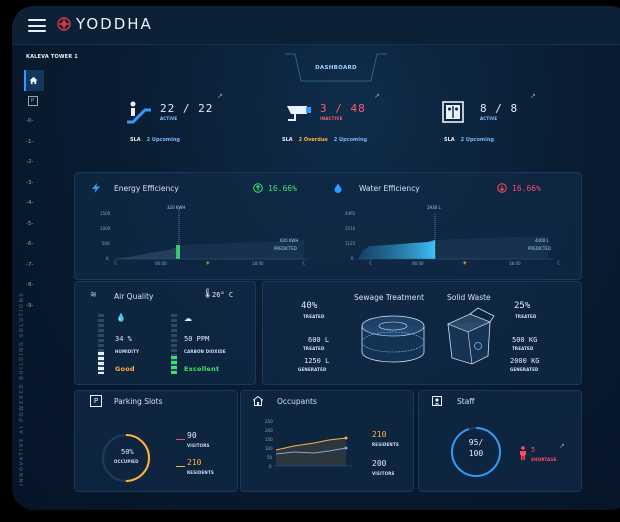 The width and height of the screenshot is (620, 522). Describe the element at coordinates (350, 213) in the screenshot. I see `y-tick: 4465` at that location.